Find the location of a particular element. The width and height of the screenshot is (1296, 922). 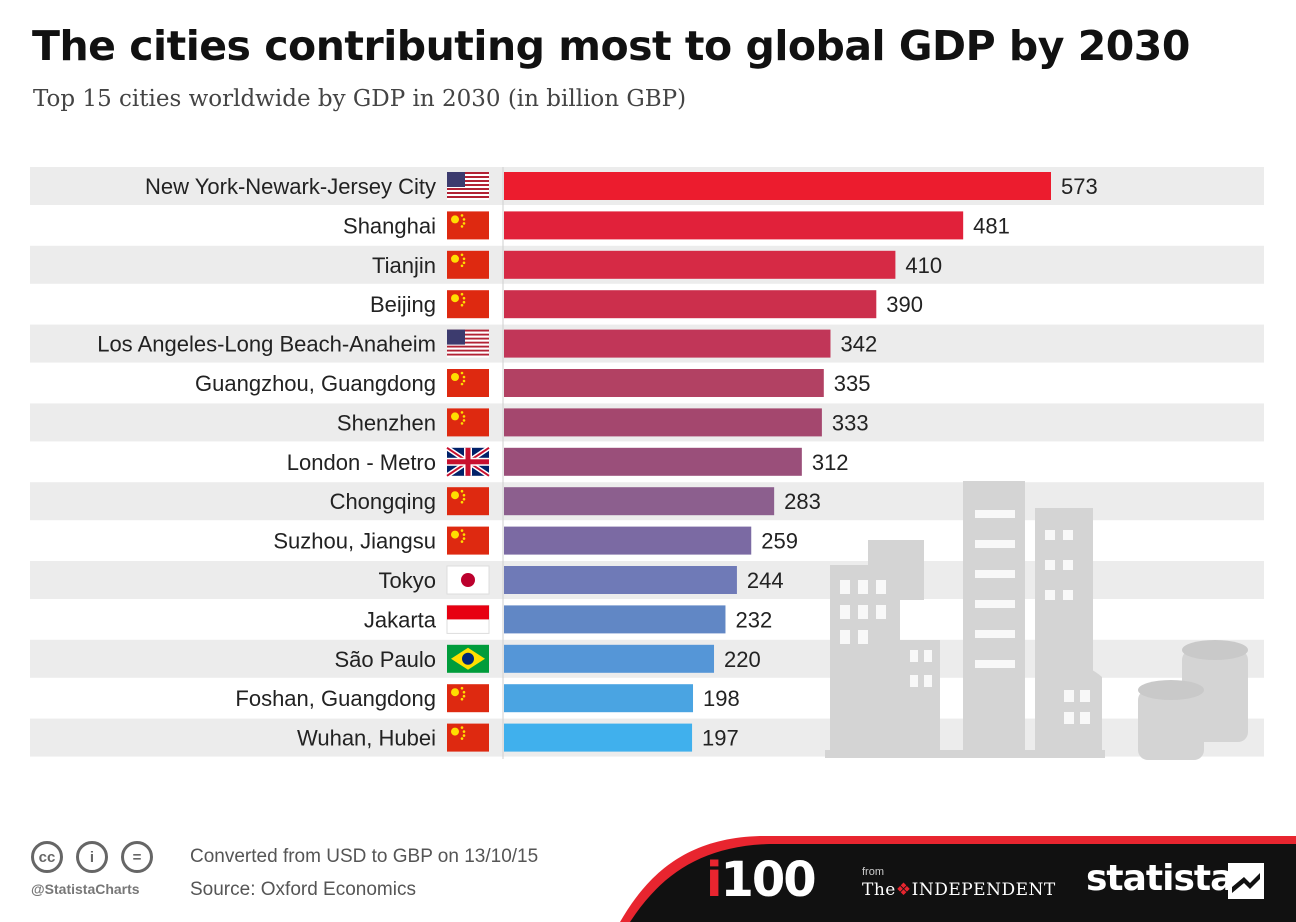

category-label: Wuhan, Hubei is located at coordinates (366, 738).